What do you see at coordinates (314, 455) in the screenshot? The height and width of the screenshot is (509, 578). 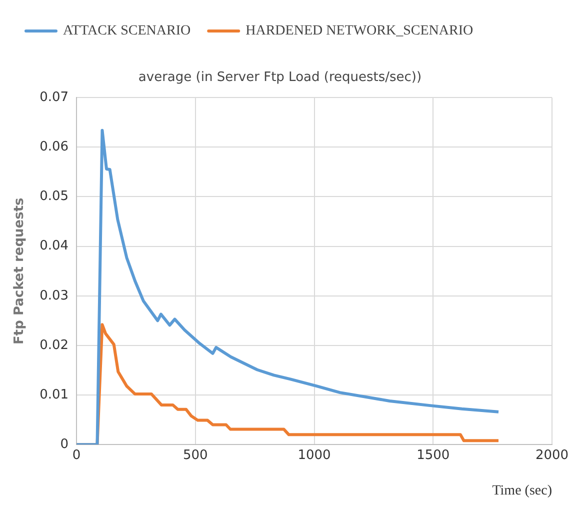 I see `x-tick-label: 1000` at bounding box center [314, 455].